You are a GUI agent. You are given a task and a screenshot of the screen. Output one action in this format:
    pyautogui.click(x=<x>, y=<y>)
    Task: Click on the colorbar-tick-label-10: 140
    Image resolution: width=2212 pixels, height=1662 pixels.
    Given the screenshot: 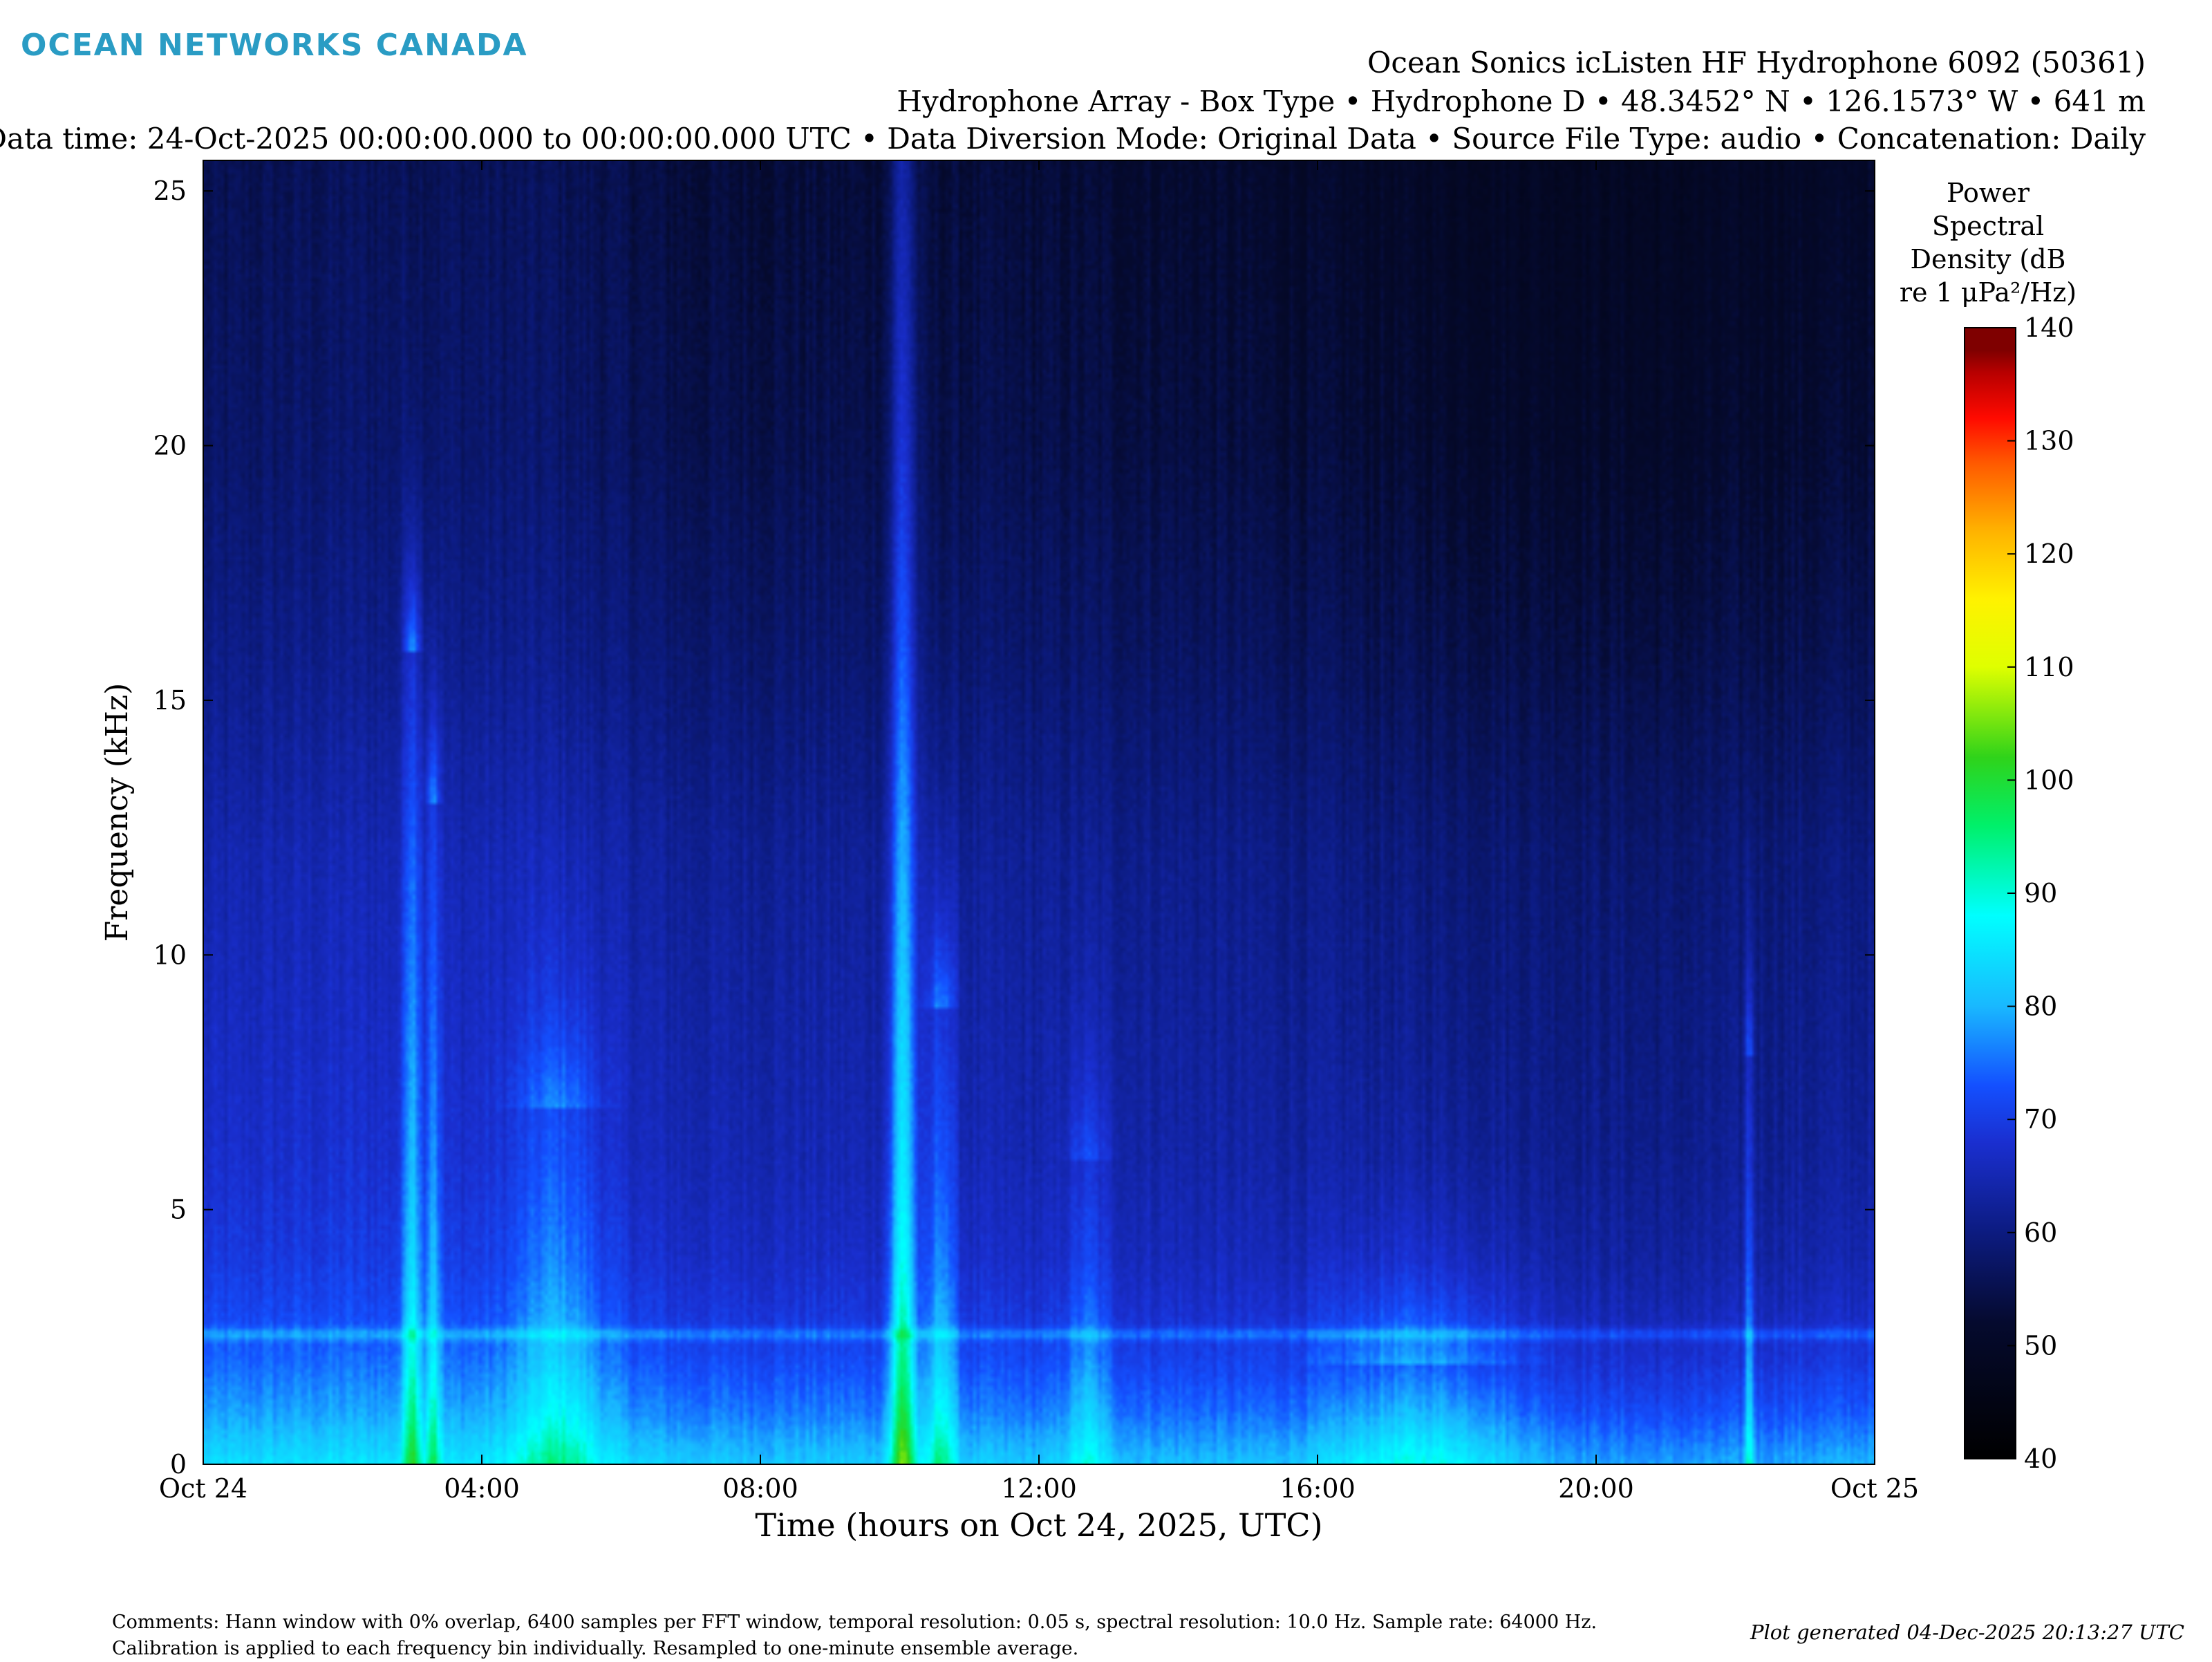 What is the action you would take?
    pyautogui.click(x=2049, y=328)
    